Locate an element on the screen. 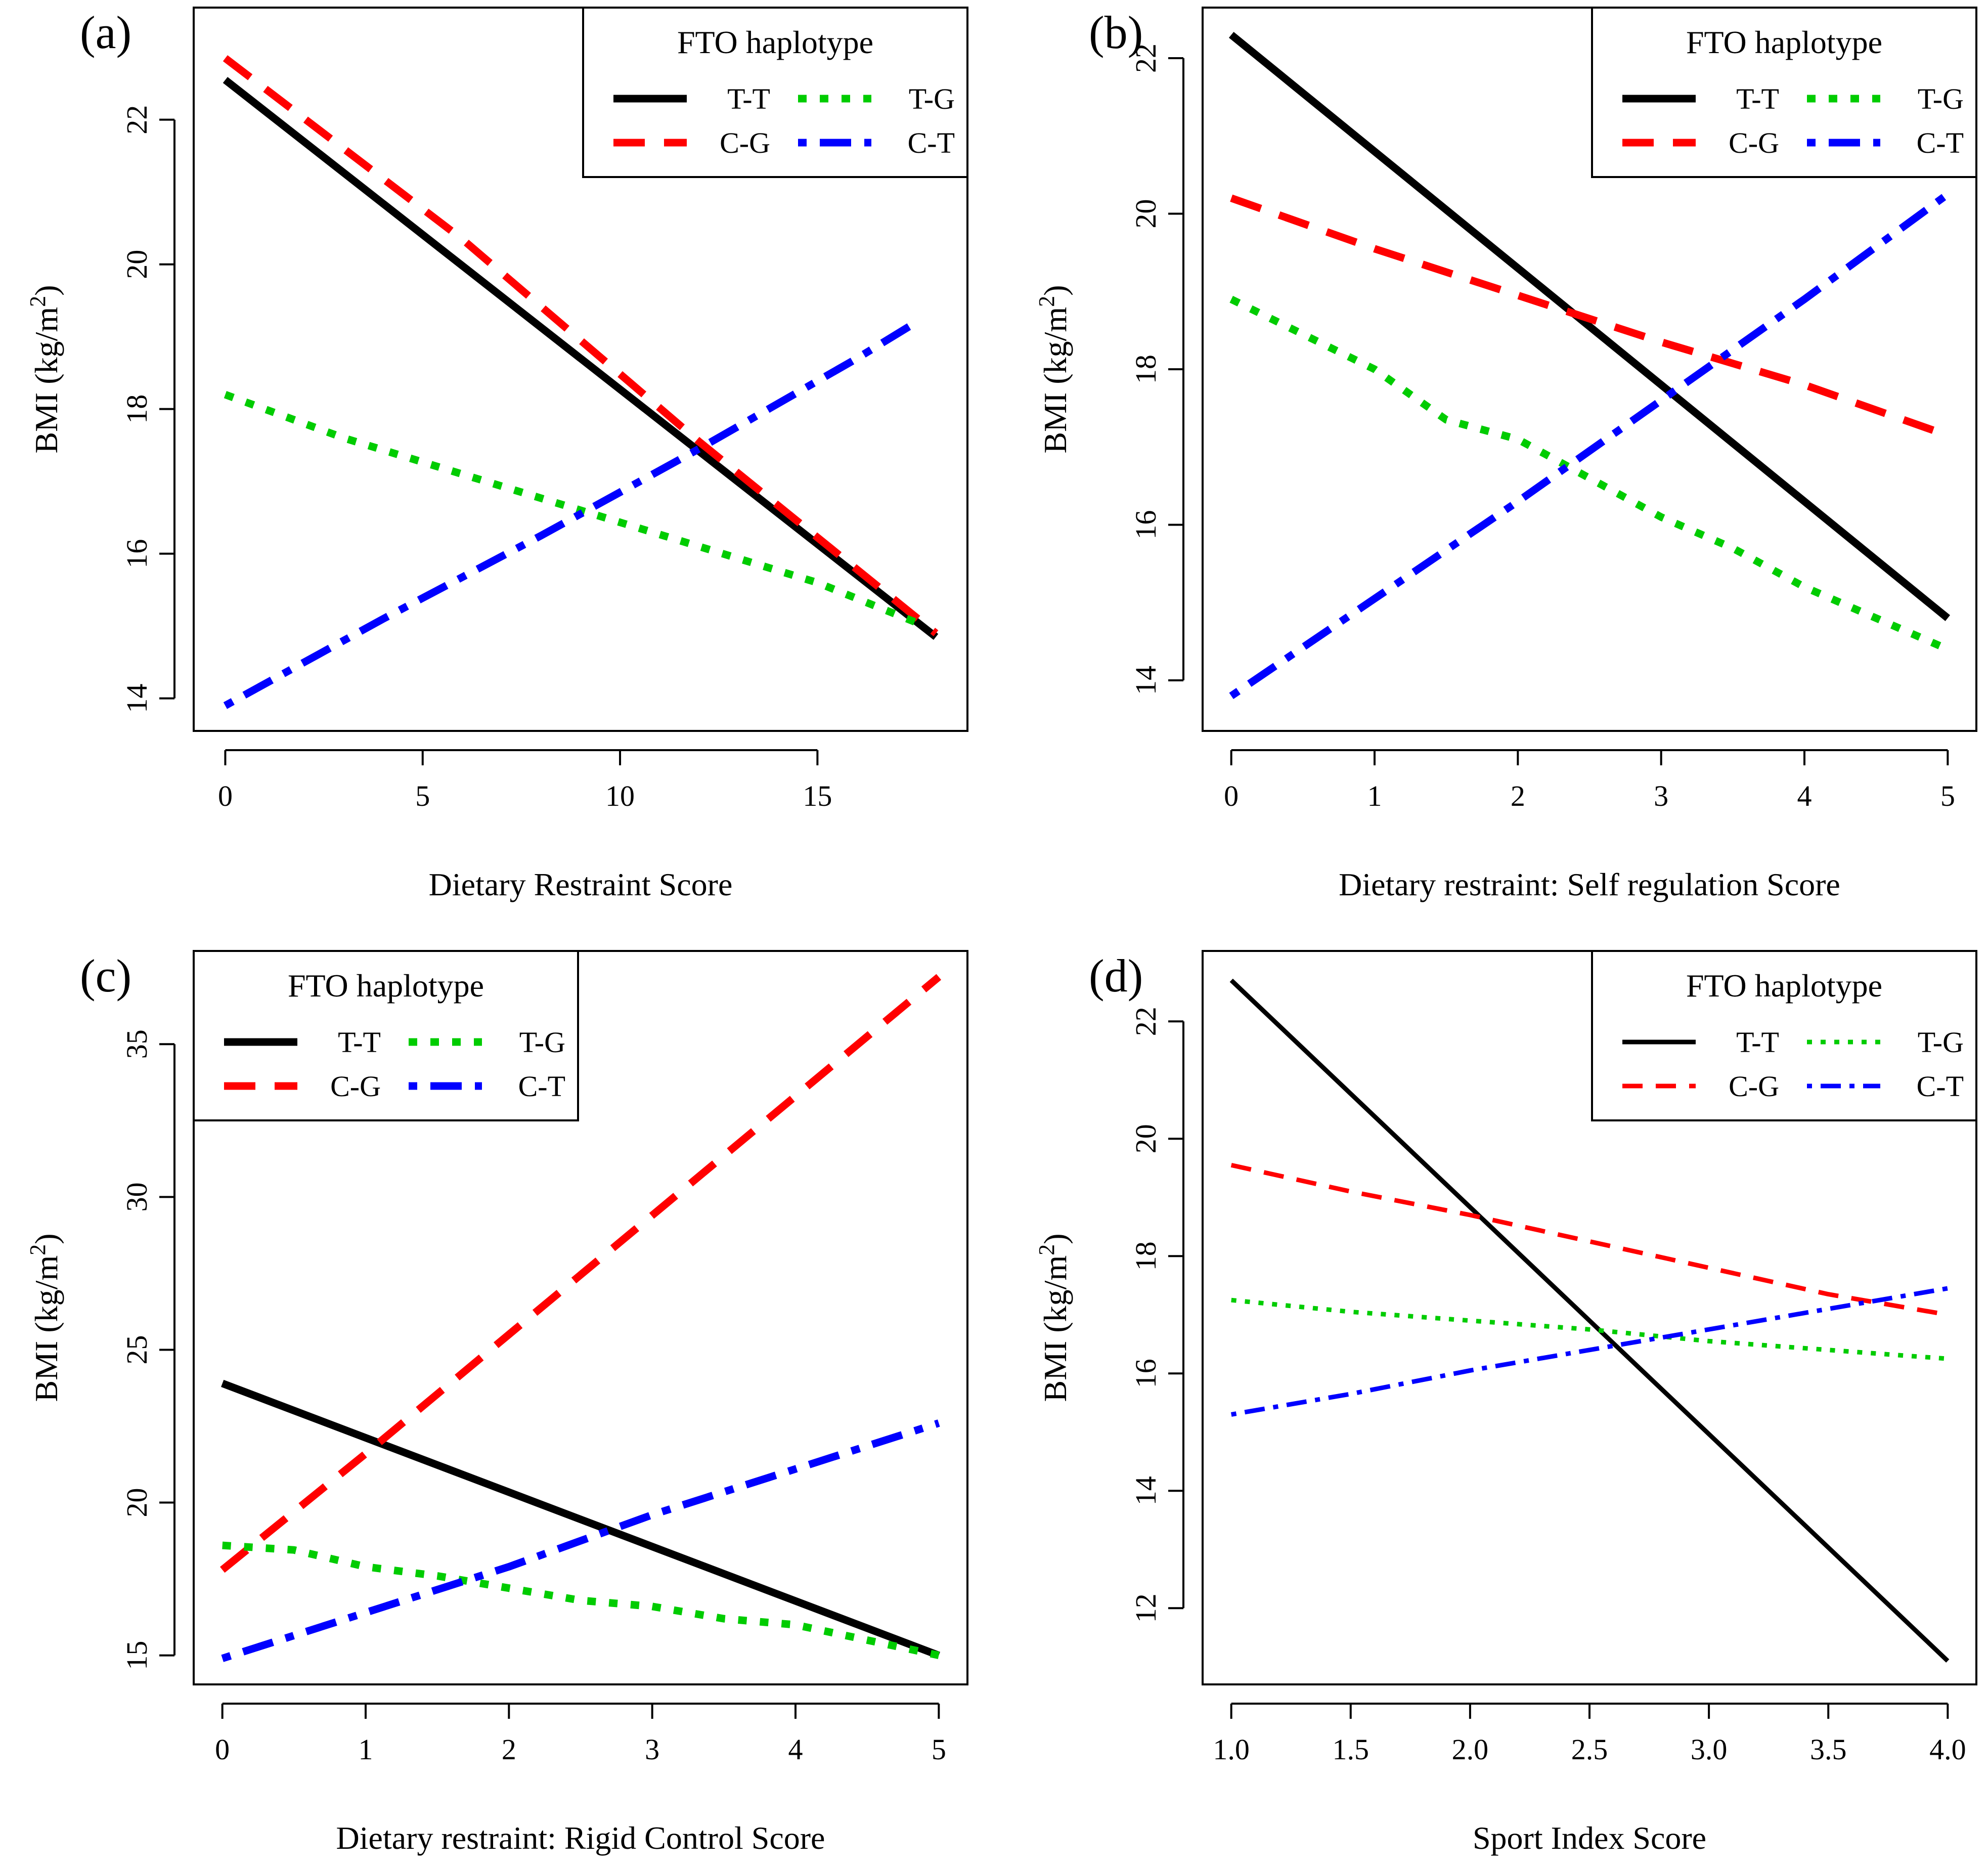 The image size is (1988, 1866). y-tick-label: 25 is located at coordinates (136, 1349).